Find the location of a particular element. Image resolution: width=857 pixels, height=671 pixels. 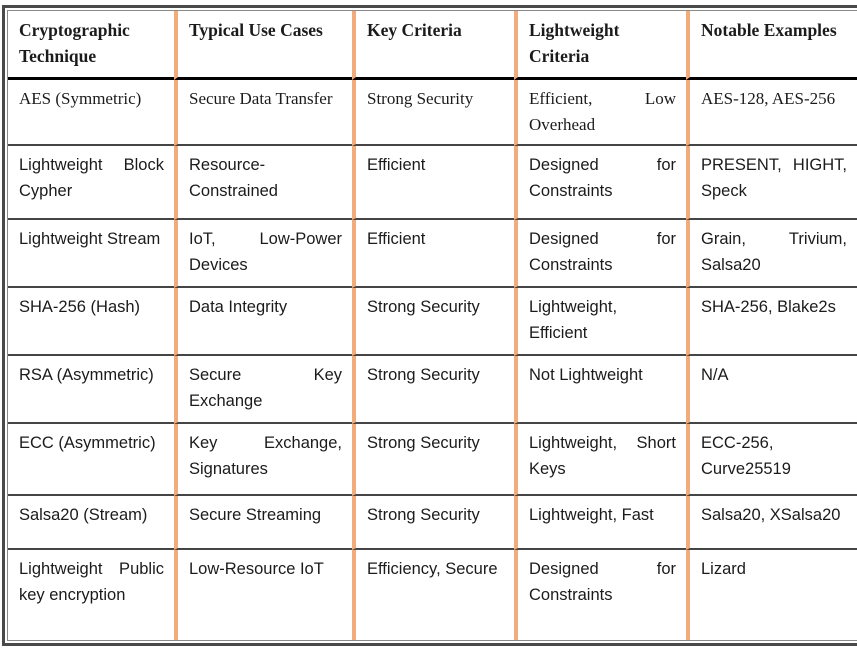

table-cell: Salsa20 (Stream) is located at coordinates (91, 523).